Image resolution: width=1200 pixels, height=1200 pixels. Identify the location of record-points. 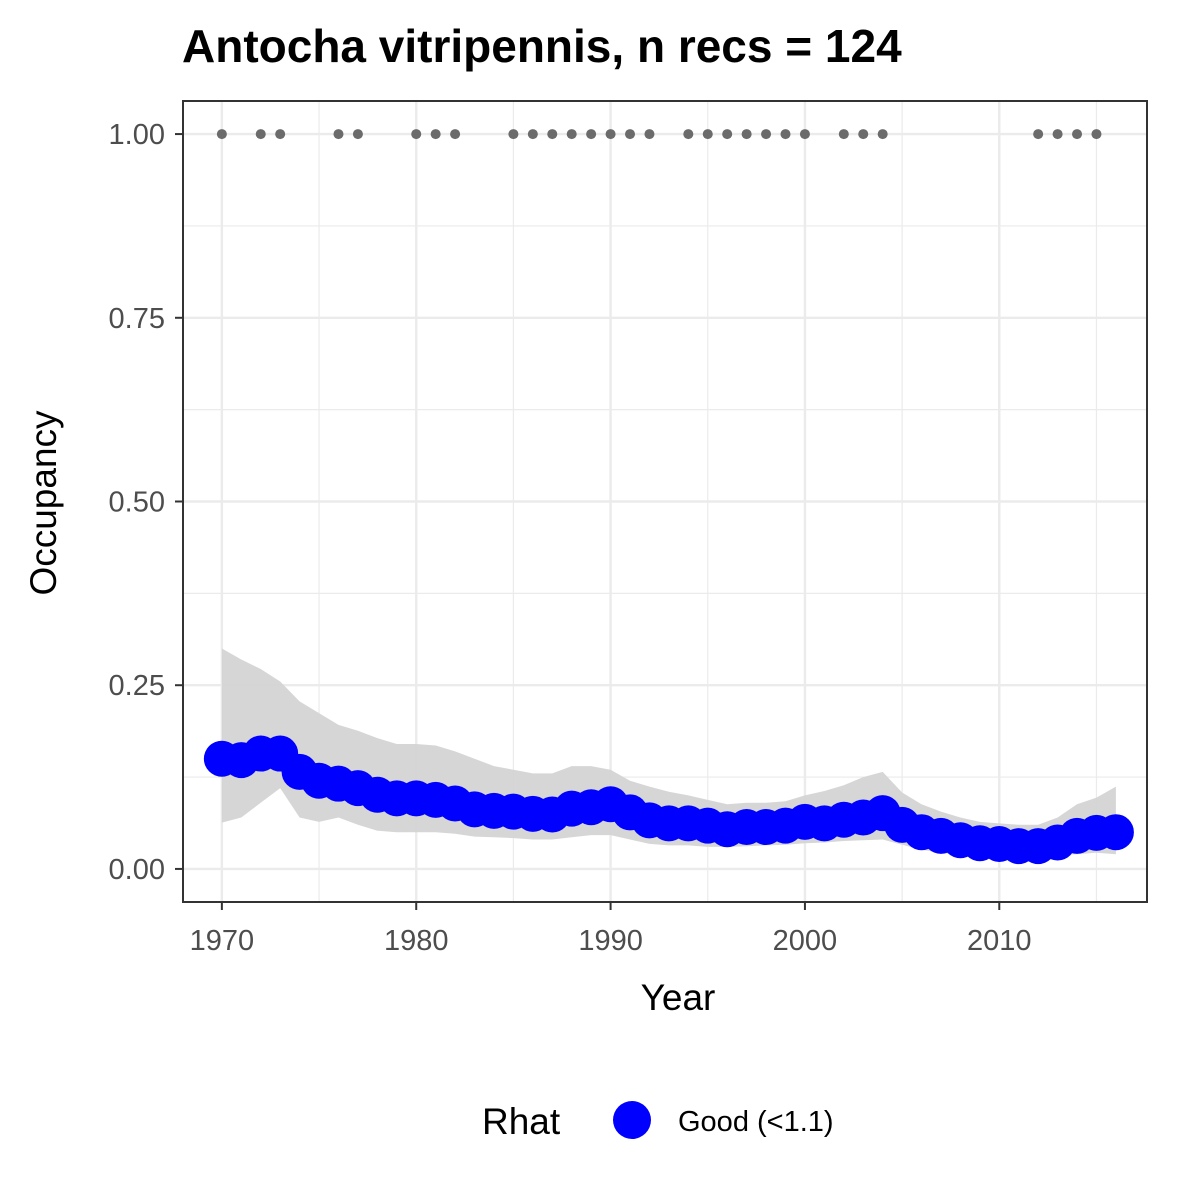
(659, 134).